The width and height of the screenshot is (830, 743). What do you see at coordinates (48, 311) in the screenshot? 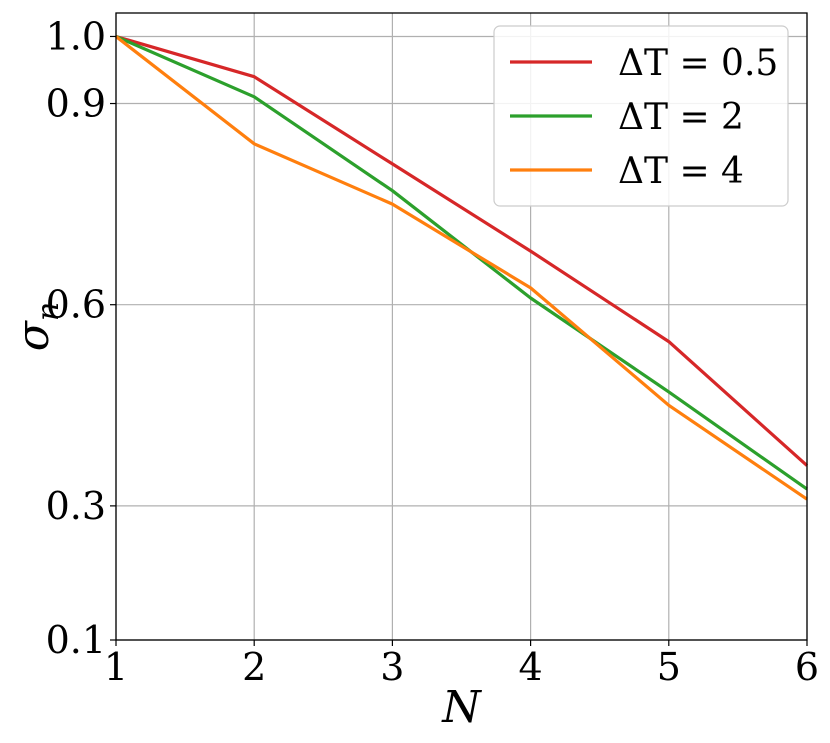
I see `y-axis-label-subscript: n` at bounding box center [48, 311].